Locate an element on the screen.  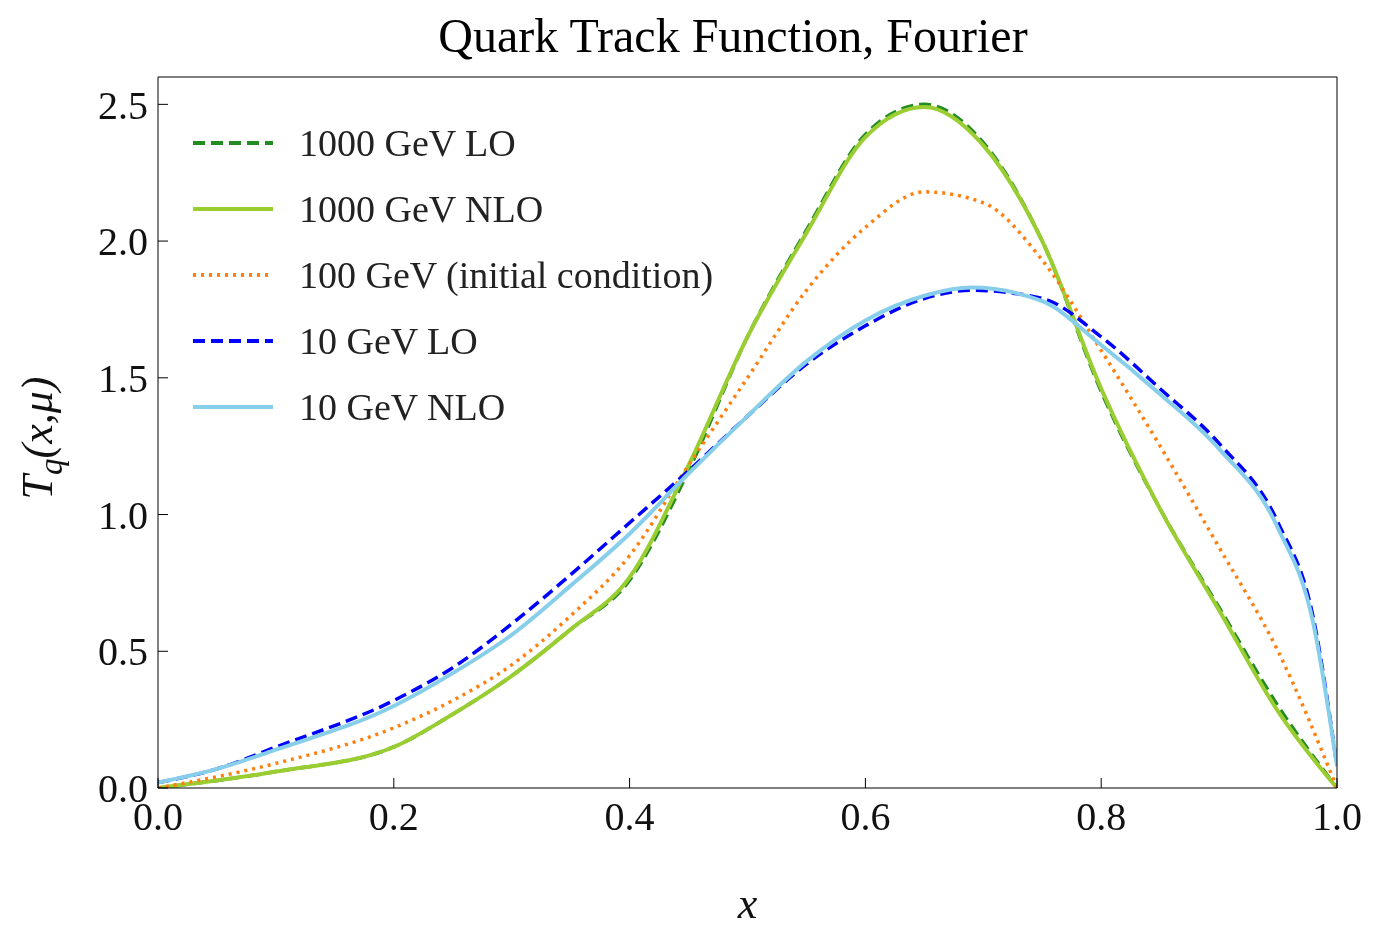
y-tick-label: 1.0 is located at coordinates (123, 515).